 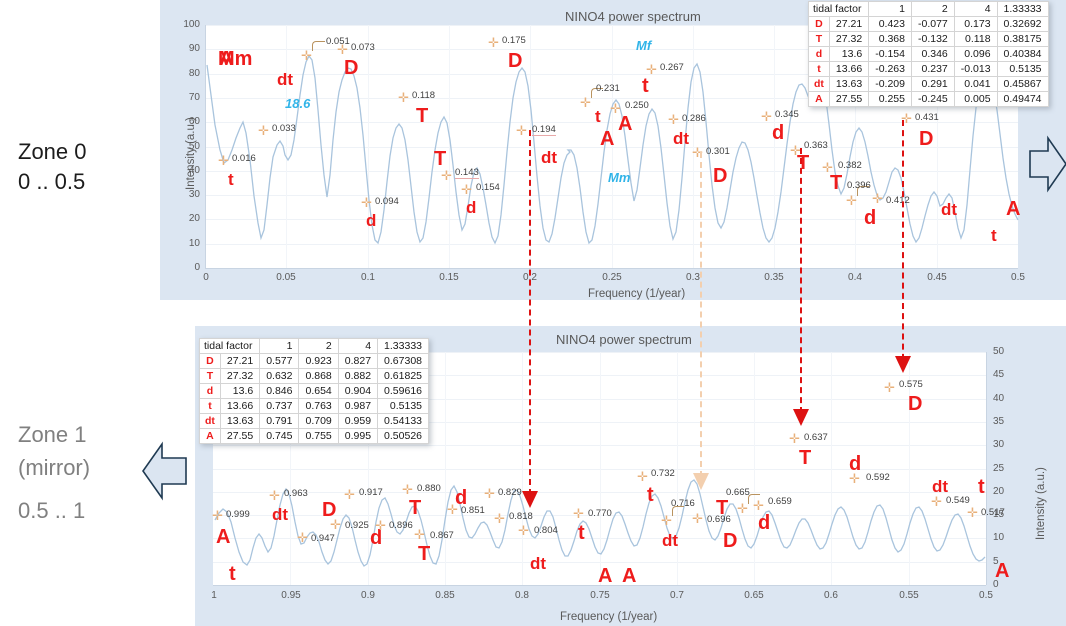 I want to click on table-row: T 27.32 0.368 -0.132 0.118 0.38175, so click(x=928, y=39).